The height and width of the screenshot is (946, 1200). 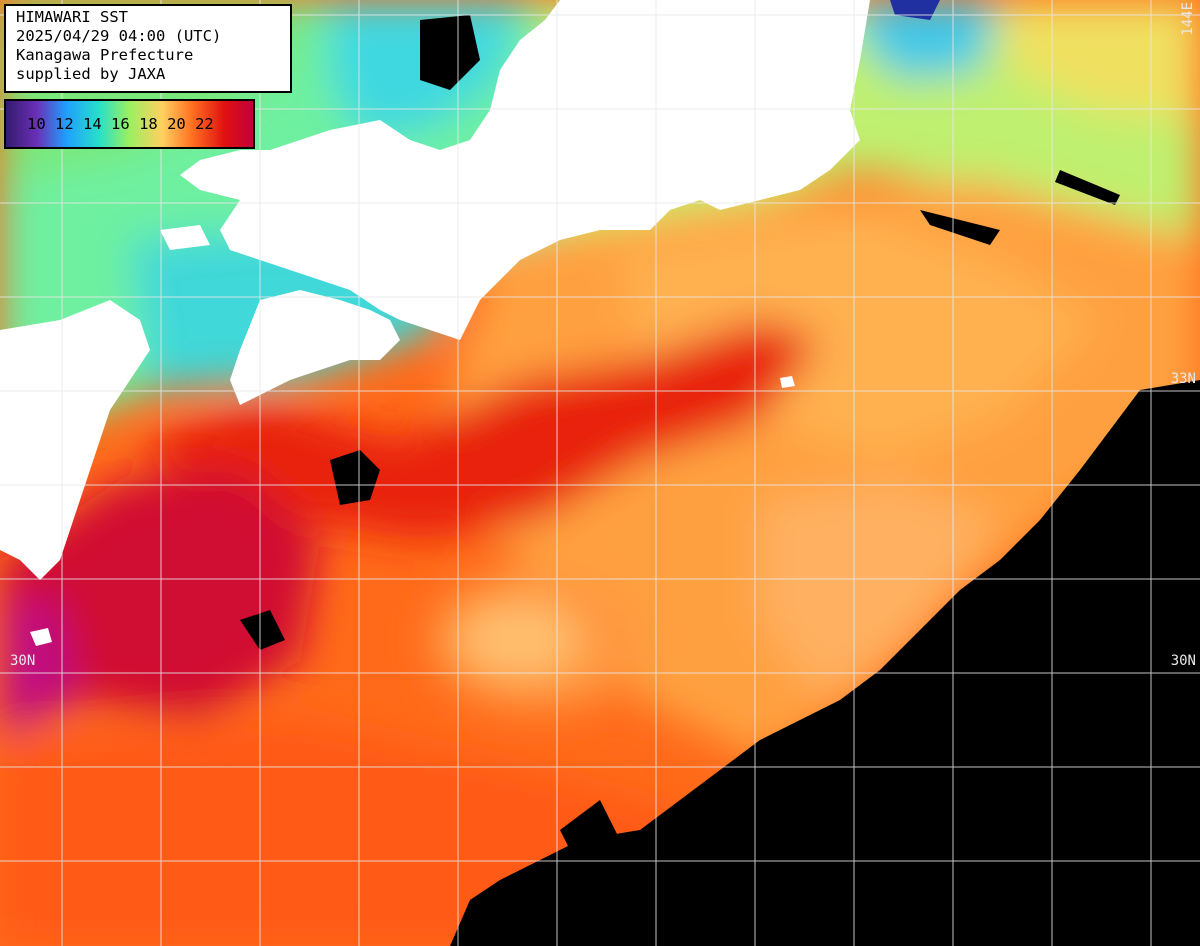 What do you see at coordinates (92, 124) in the screenshot?
I see `legend-tick: 14` at bounding box center [92, 124].